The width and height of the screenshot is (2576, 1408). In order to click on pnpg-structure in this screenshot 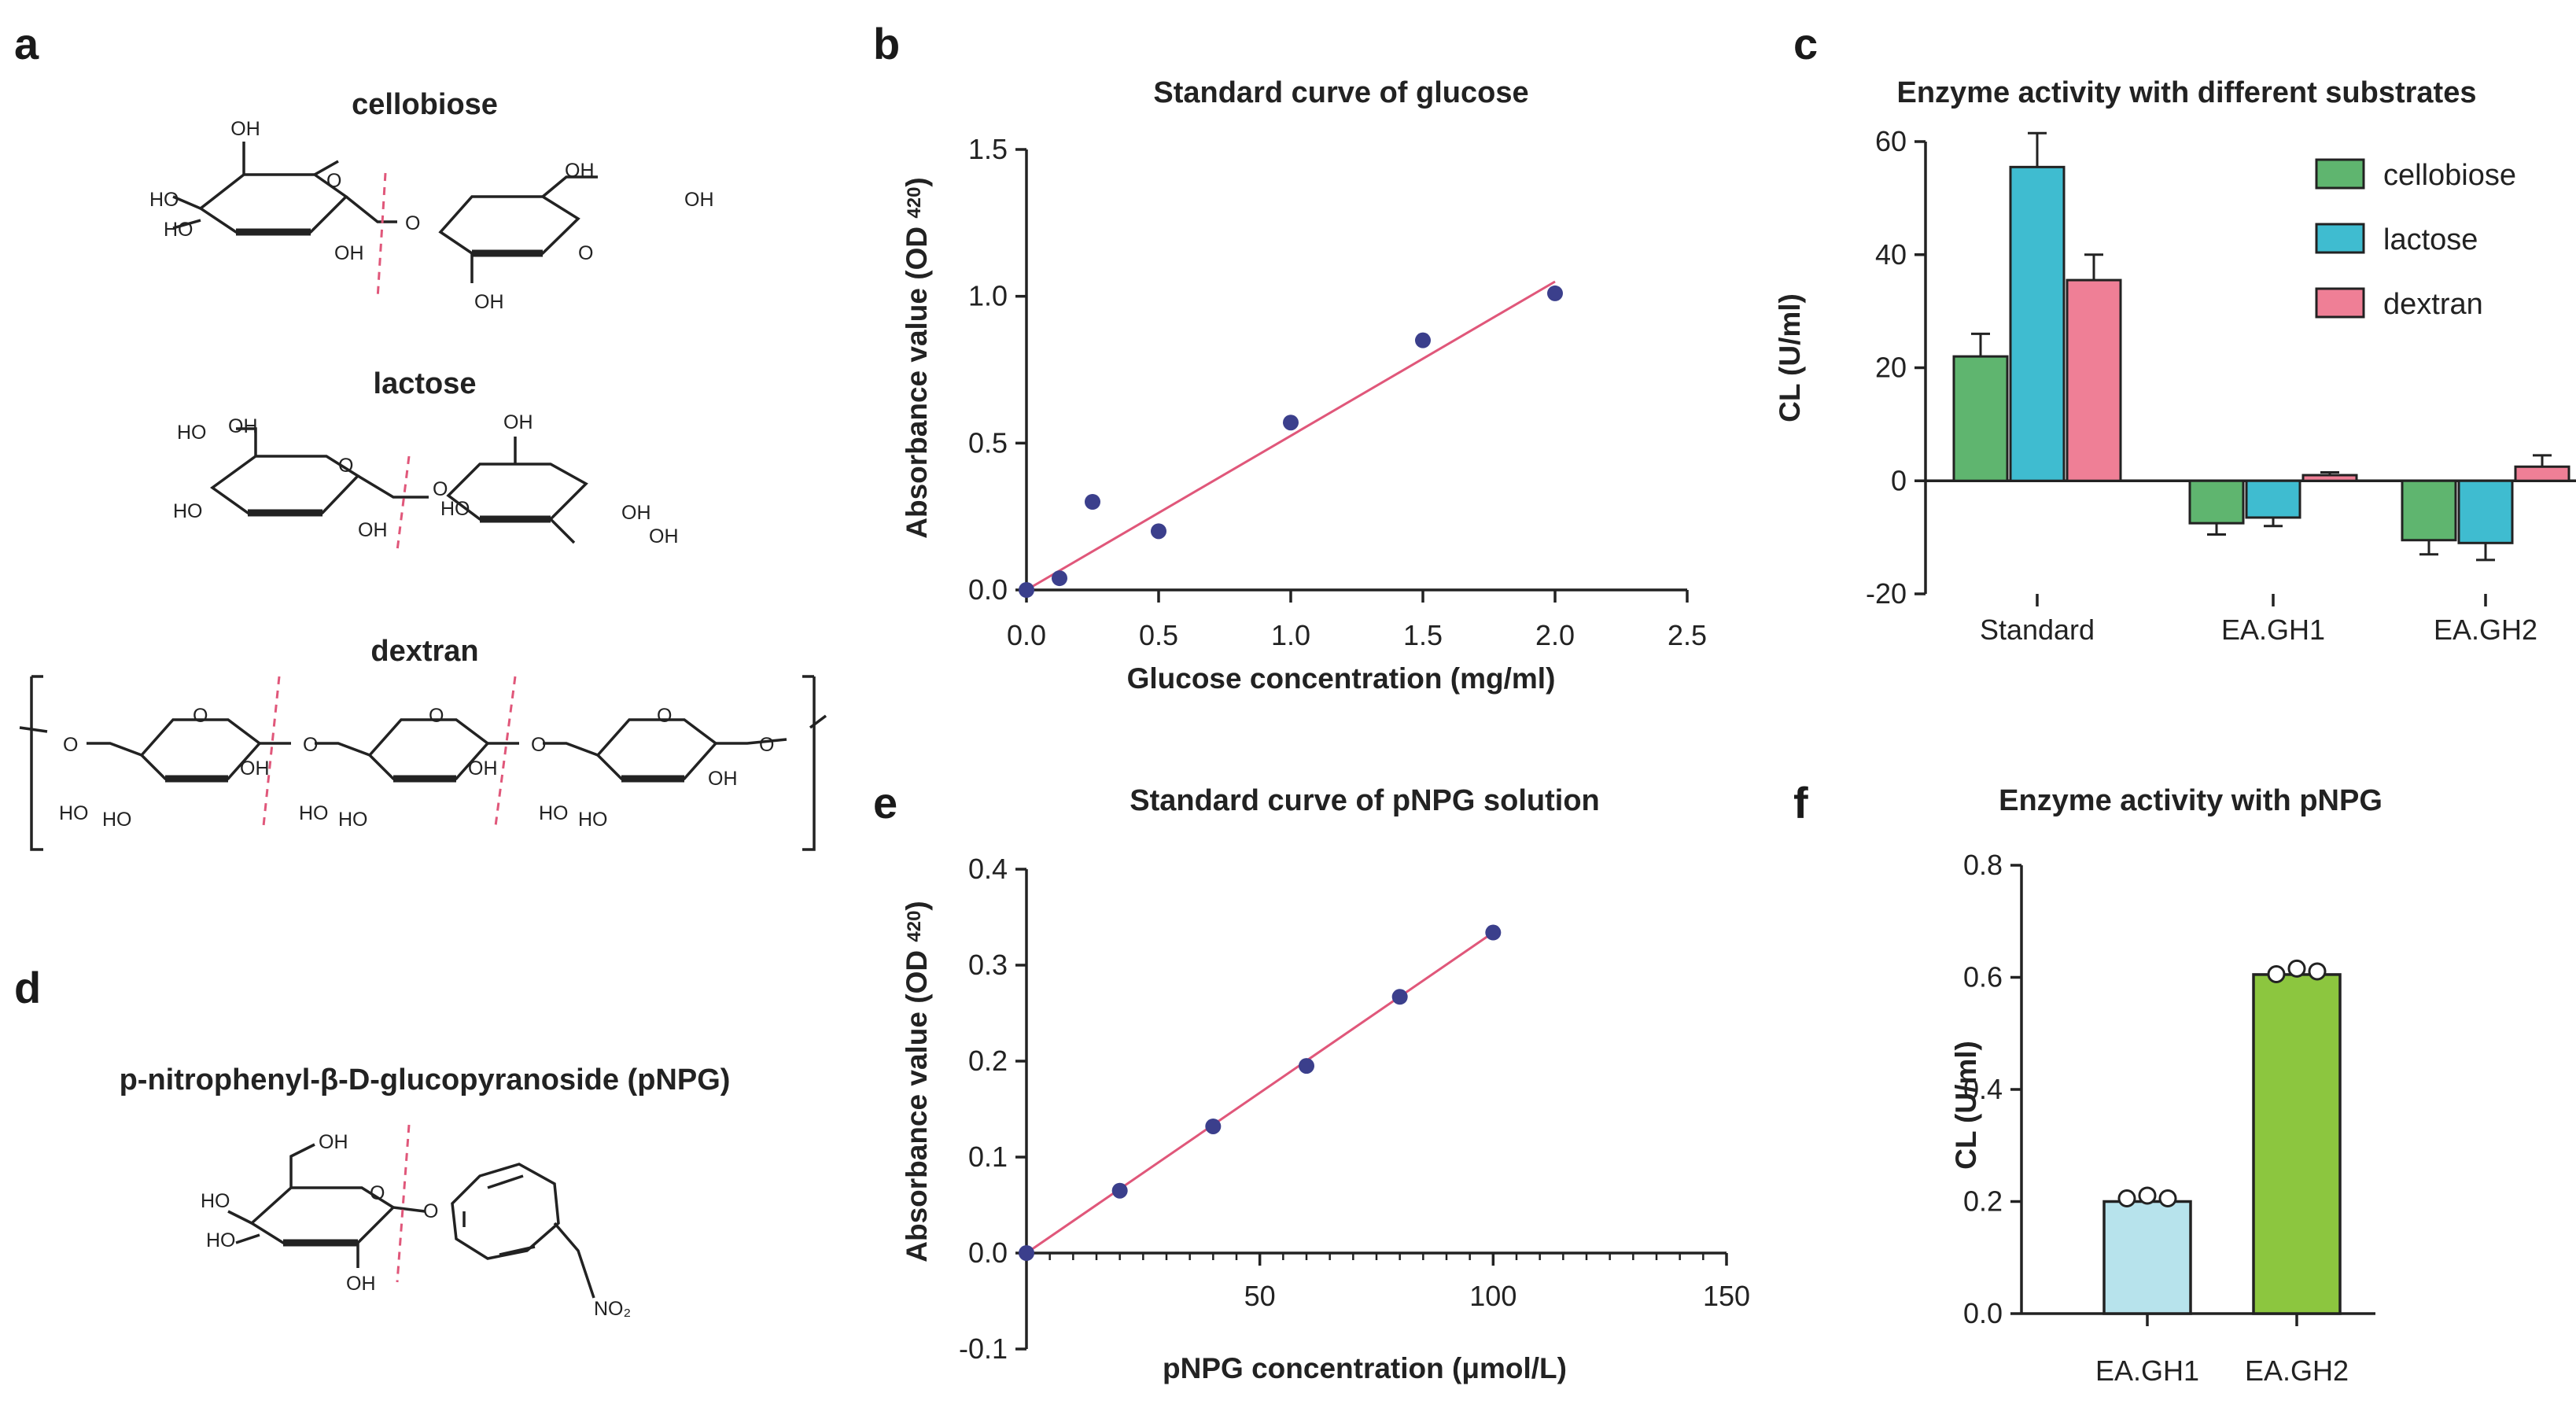, I will do `click(411, 1221)`.